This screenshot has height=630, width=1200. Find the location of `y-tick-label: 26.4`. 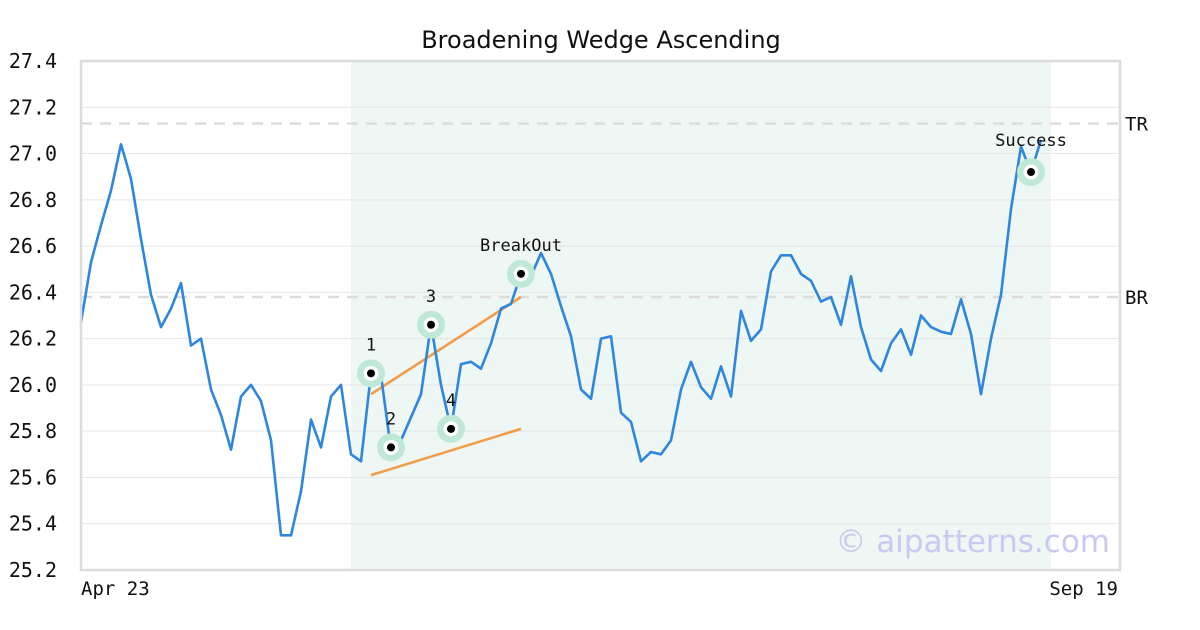

y-tick-label: 26.4 is located at coordinates (33, 292).